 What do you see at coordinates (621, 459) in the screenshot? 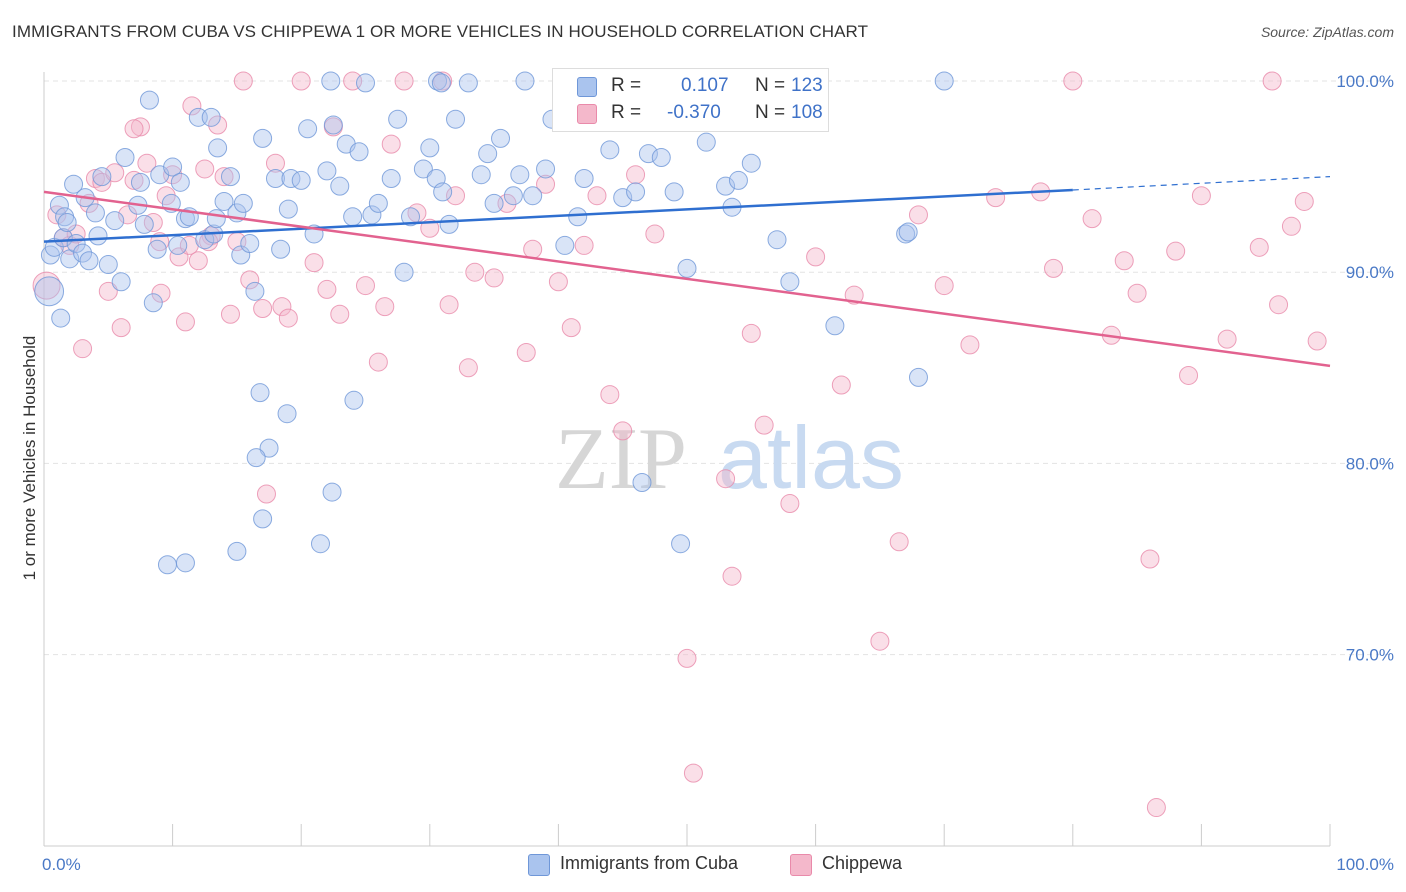
I see `watermark-zip: ZIP` at bounding box center [621, 459].